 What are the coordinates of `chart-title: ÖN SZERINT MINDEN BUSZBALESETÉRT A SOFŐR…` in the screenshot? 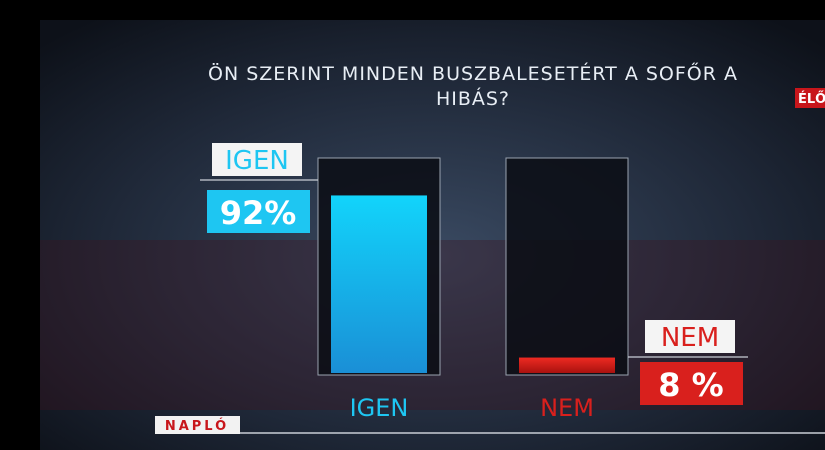 It's located at (472, 86).